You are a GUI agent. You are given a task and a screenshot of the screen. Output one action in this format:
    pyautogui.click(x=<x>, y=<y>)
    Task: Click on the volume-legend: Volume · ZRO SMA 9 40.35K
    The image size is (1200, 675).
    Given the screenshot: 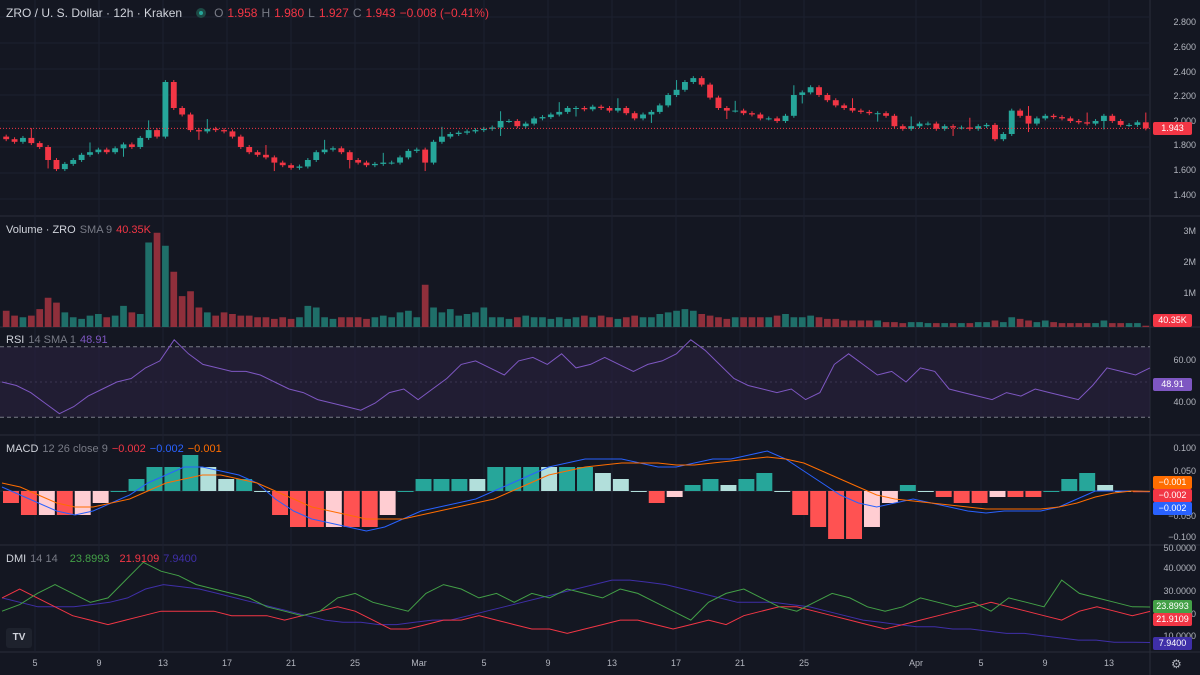 What is the action you would take?
    pyautogui.click(x=80, y=230)
    